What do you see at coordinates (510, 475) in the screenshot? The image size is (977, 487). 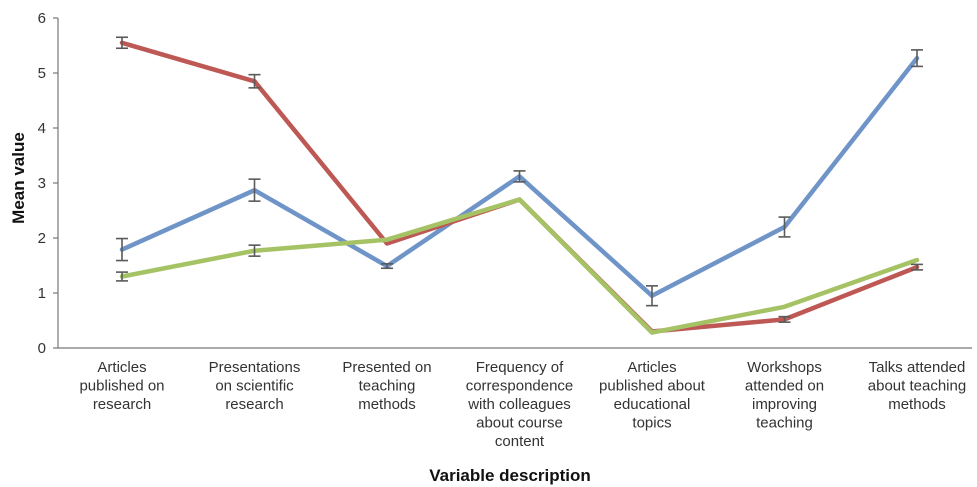 I see `x-axis-title: Variable description` at bounding box center [510, 475].